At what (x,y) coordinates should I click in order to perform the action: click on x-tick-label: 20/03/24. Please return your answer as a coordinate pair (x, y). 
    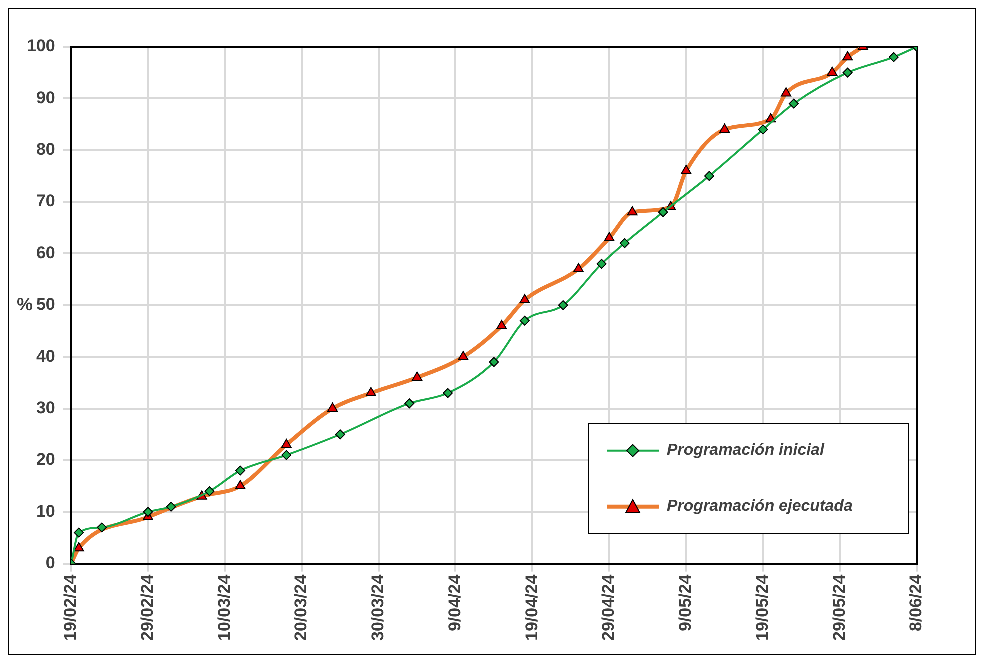
    Looking at the image, I should click on (301, 608).